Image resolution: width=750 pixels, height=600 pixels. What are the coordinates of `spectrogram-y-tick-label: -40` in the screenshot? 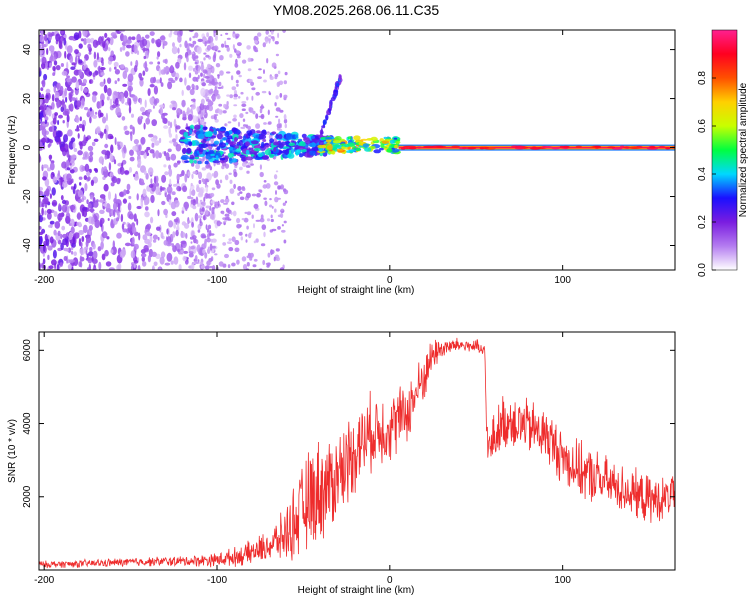 It's located at (27, 245).